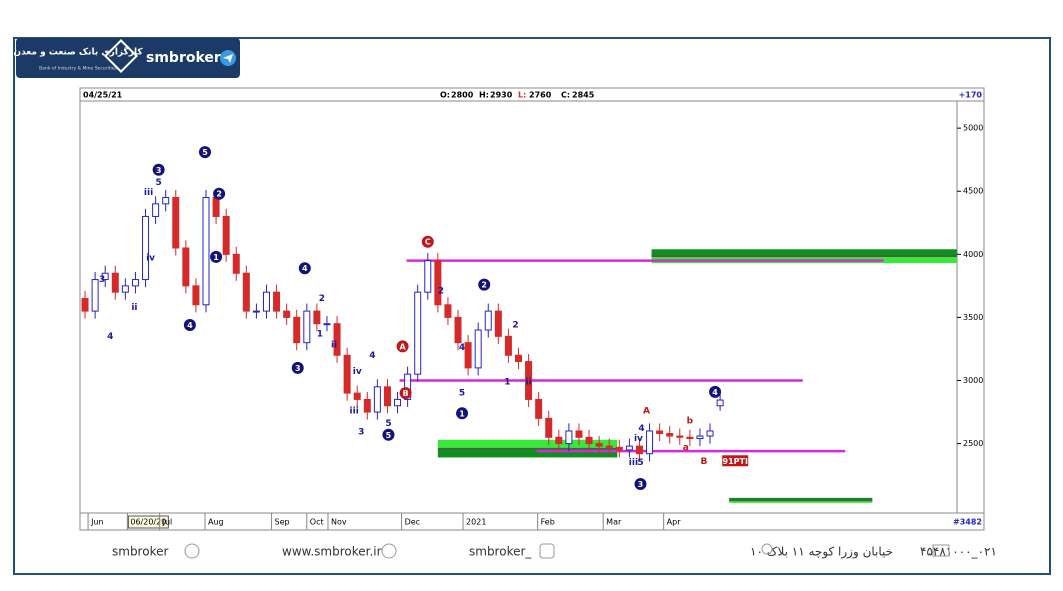 Image resolution: width=1063 pixels, height=591 pixels. I want to click on tag-box, so click(735, 461).